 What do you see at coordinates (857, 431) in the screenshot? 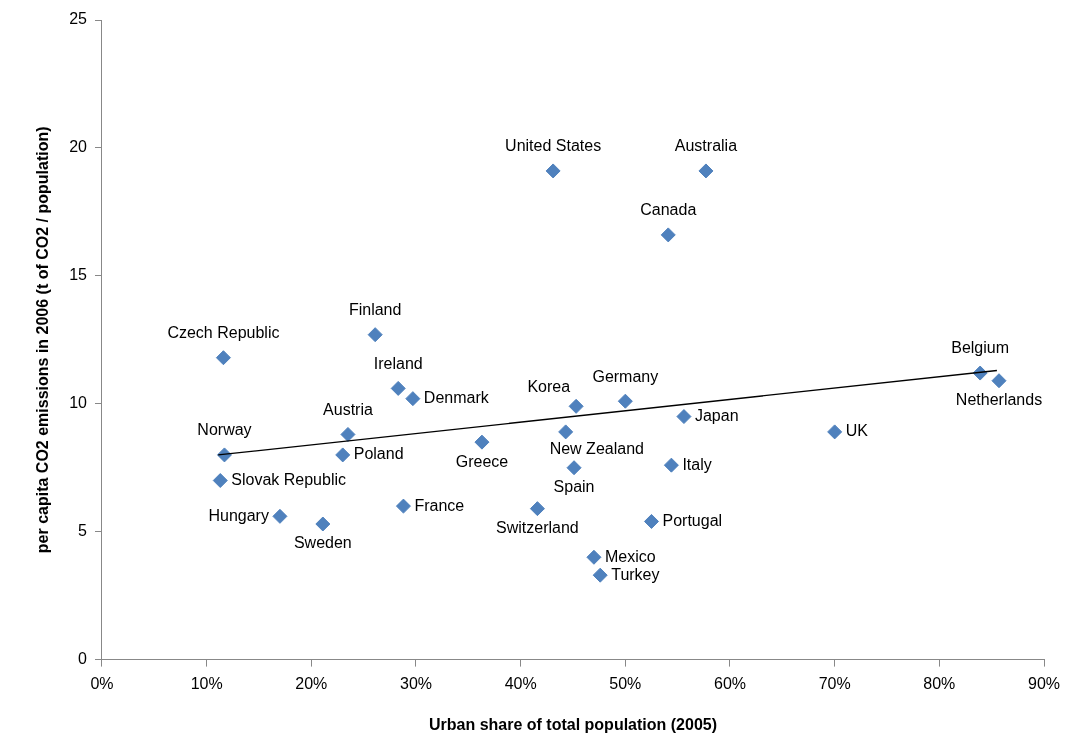
I see `annotation: UK` at bounding box center [857, 431].